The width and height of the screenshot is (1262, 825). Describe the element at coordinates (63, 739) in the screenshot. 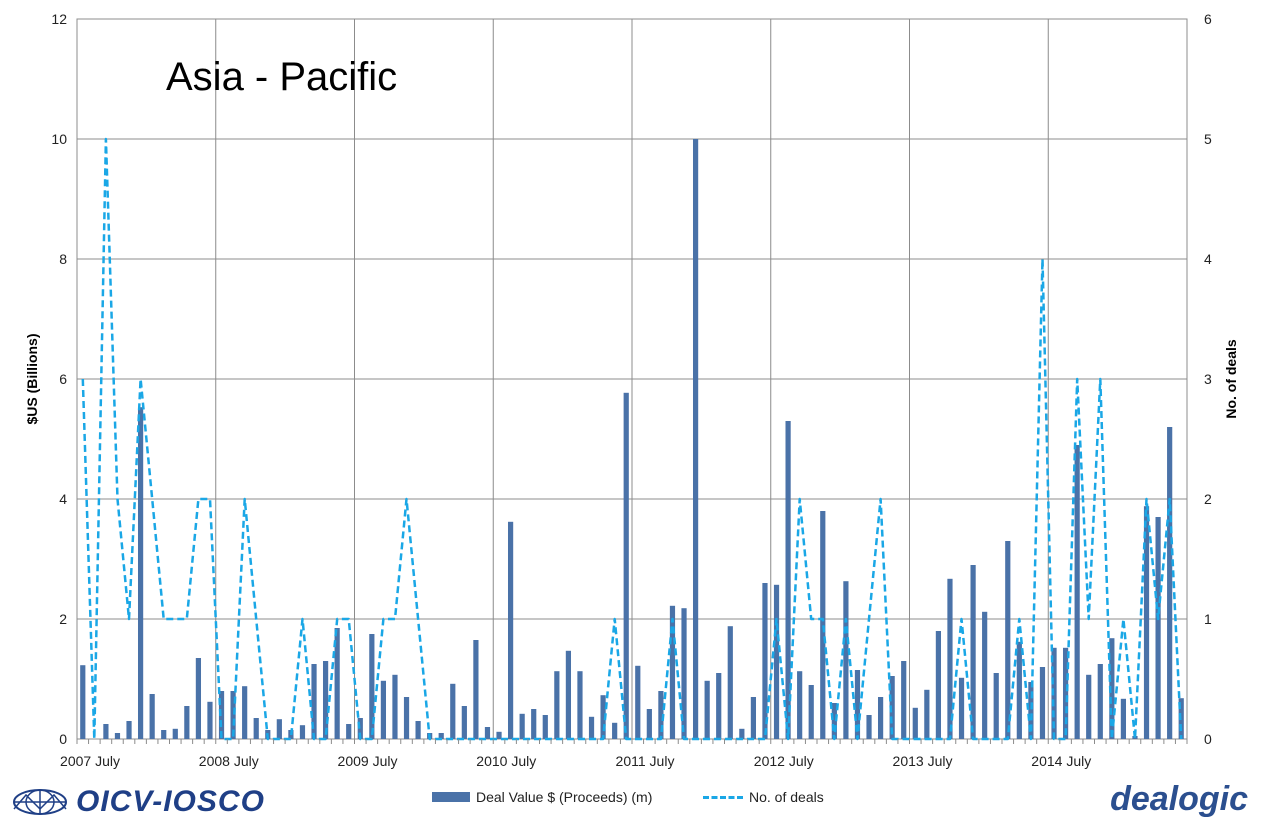

I see `y-left-tick-label: 0` at that location.